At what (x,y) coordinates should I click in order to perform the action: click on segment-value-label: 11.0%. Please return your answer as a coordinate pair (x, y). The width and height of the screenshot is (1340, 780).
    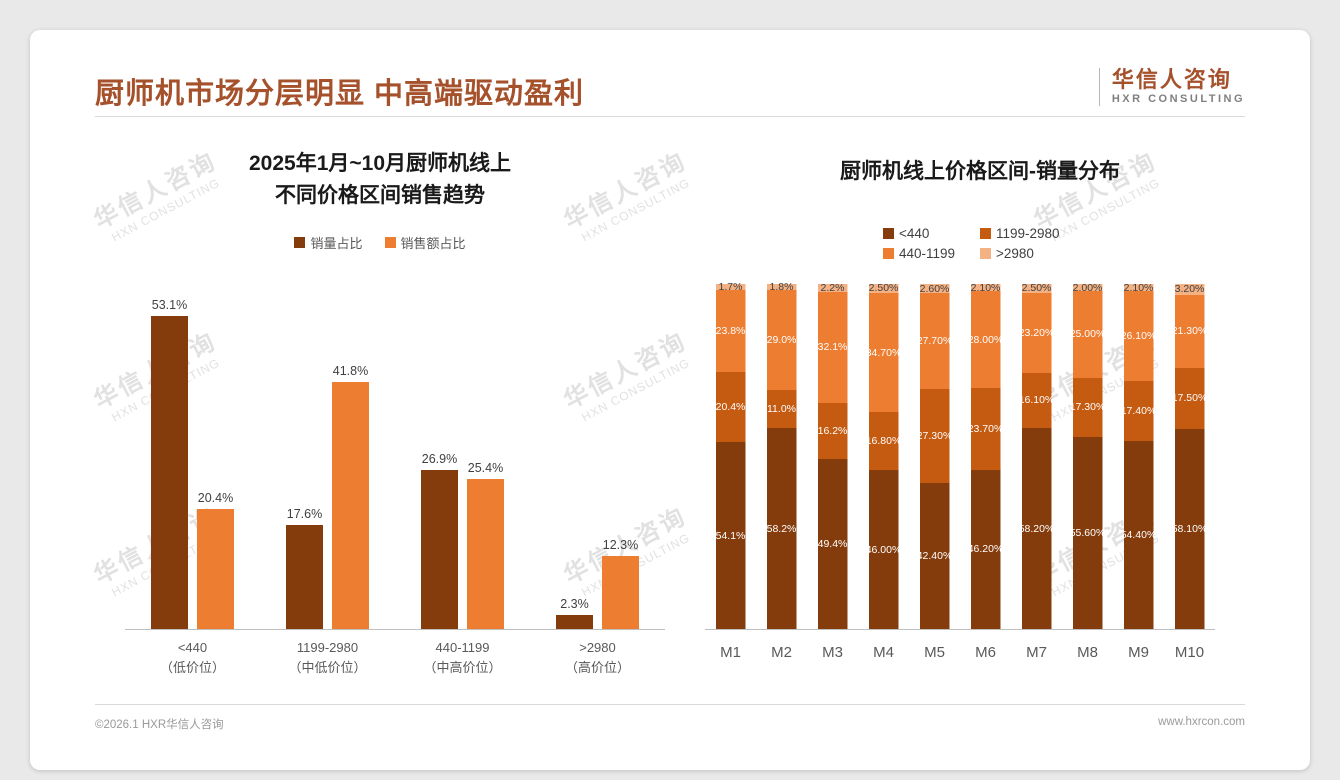
    Looking at the image, I should click on (781, 409).